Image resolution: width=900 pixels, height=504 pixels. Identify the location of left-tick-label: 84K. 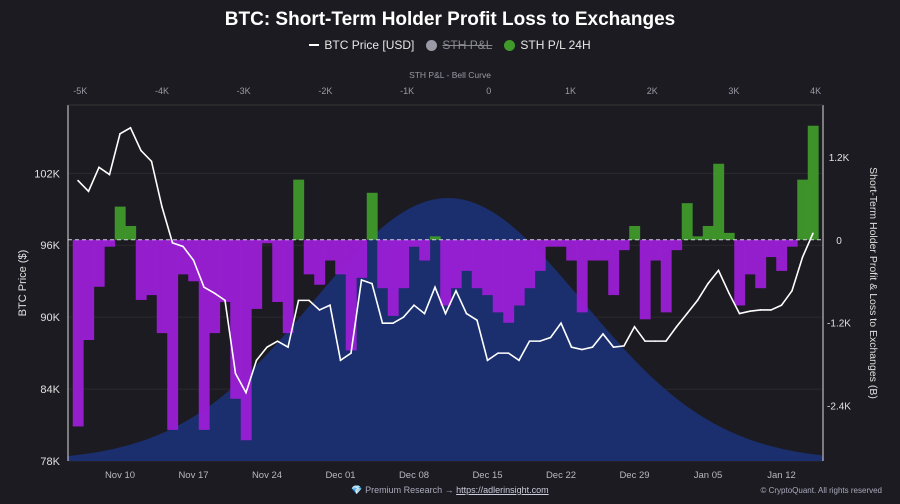
(50, 390).